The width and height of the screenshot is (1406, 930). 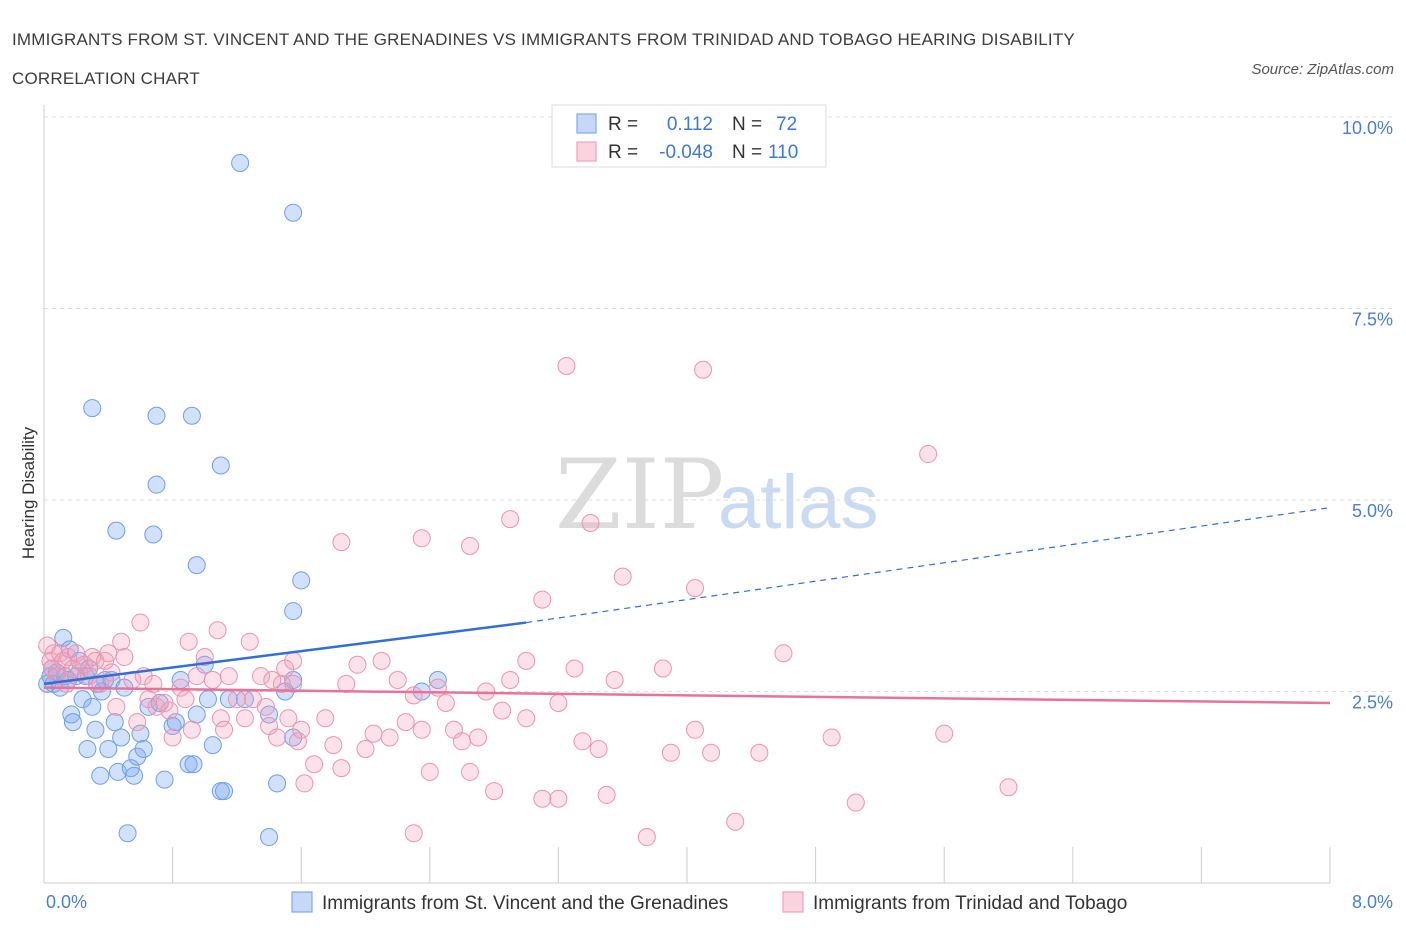 I want to click on watermark-atlas: atlas, so click(x=798, y=502).